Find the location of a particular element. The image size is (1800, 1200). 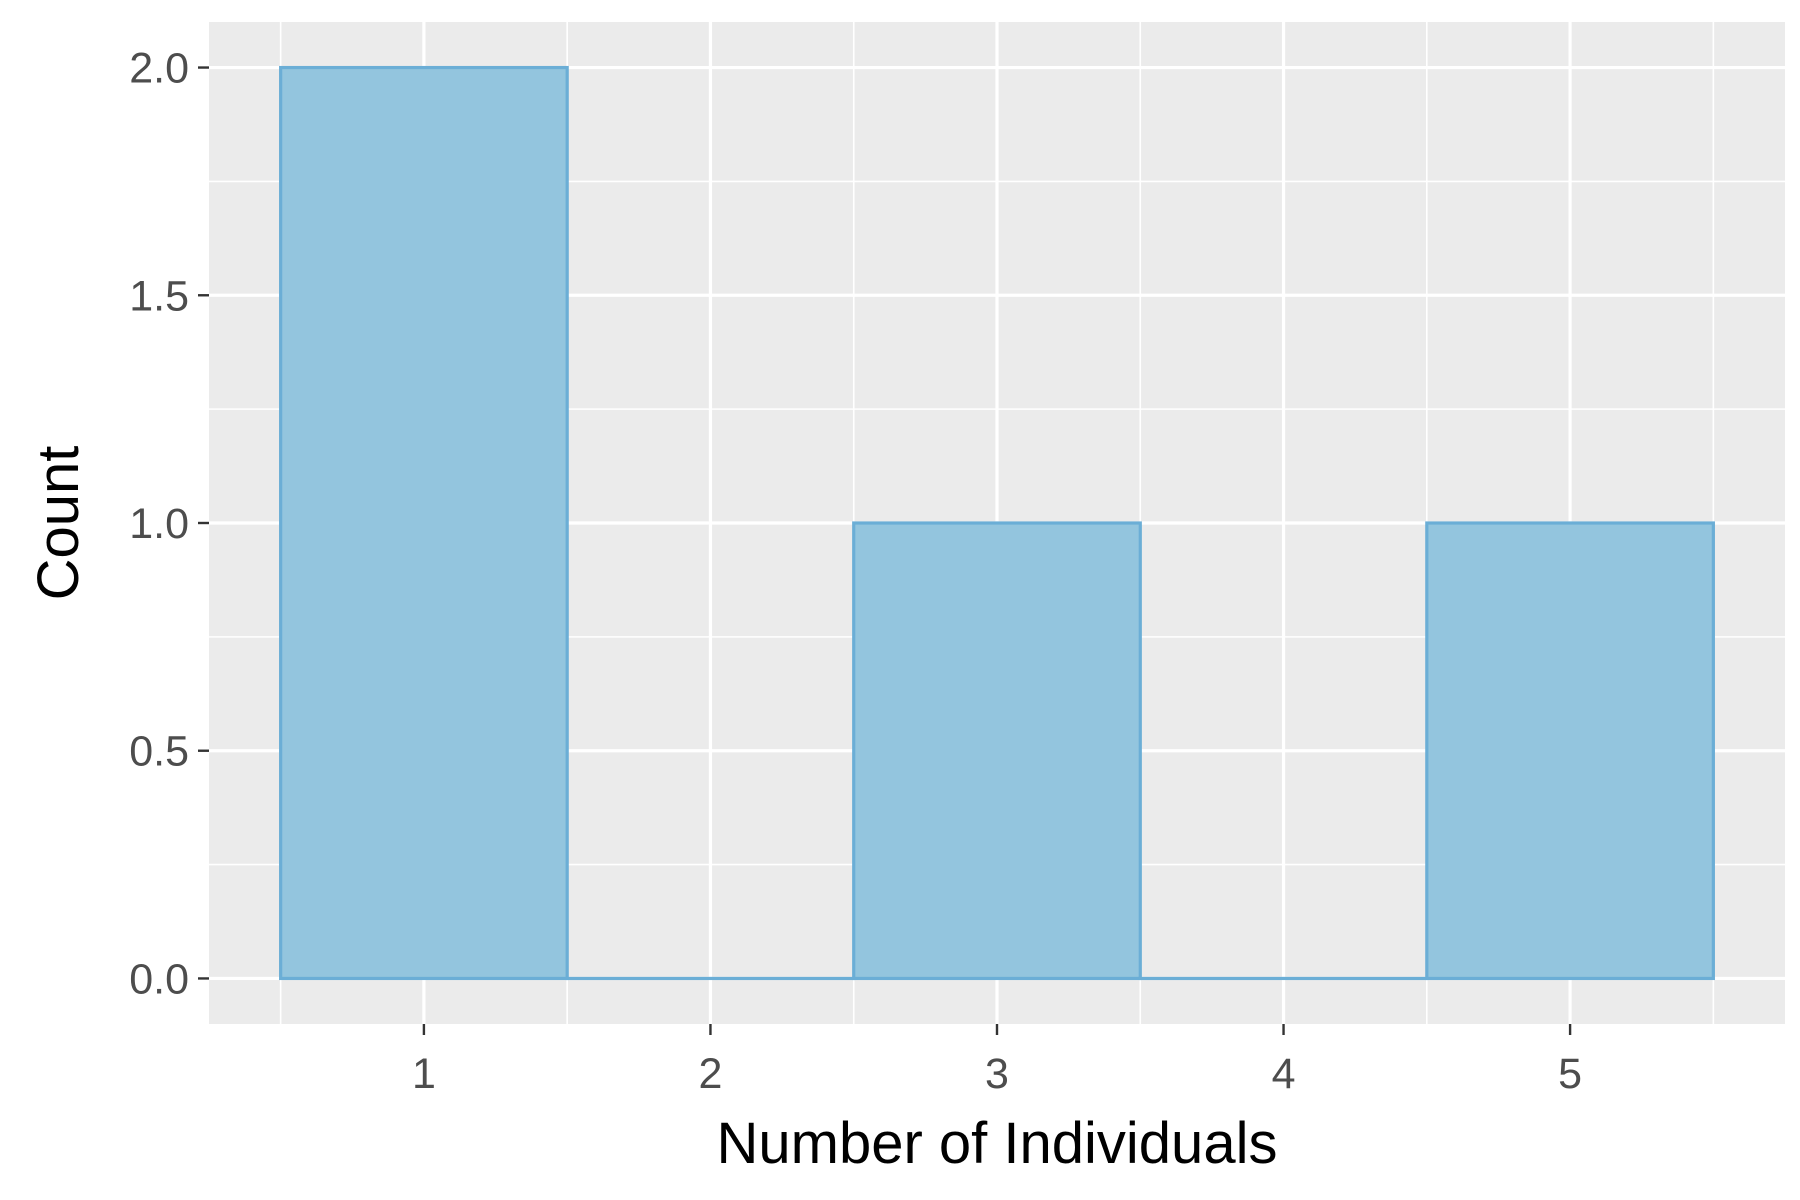

x-tick-label: 5 is located at coordinates (1570, 1074).